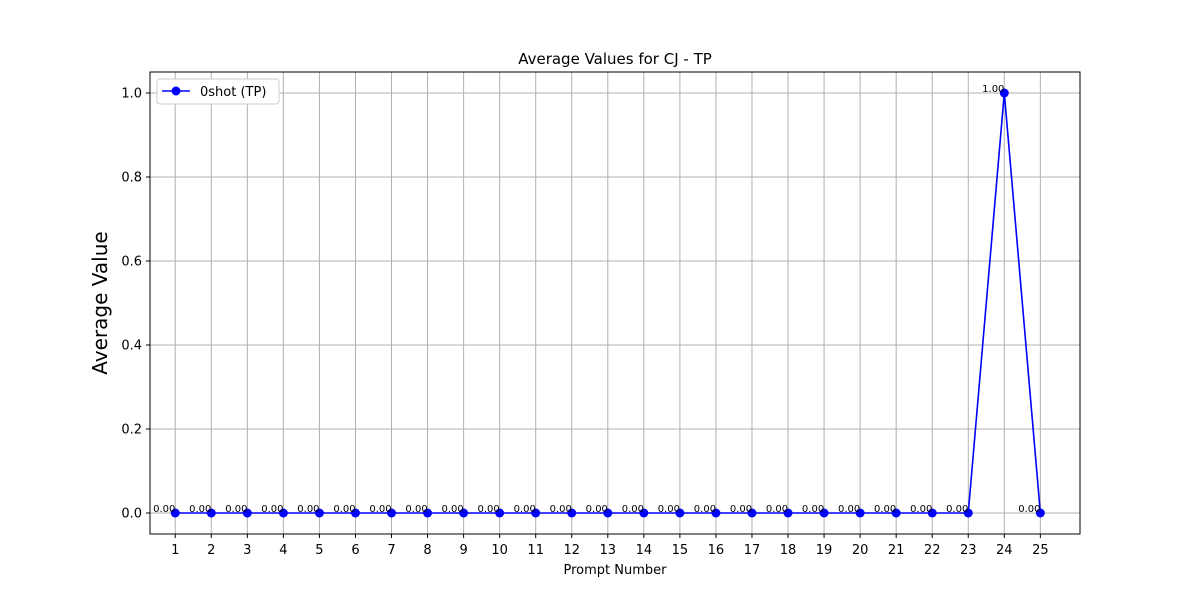  Describe the element at coordinates (644, 550) in the screenshot. I see `x-tick-label: 14` at that location.